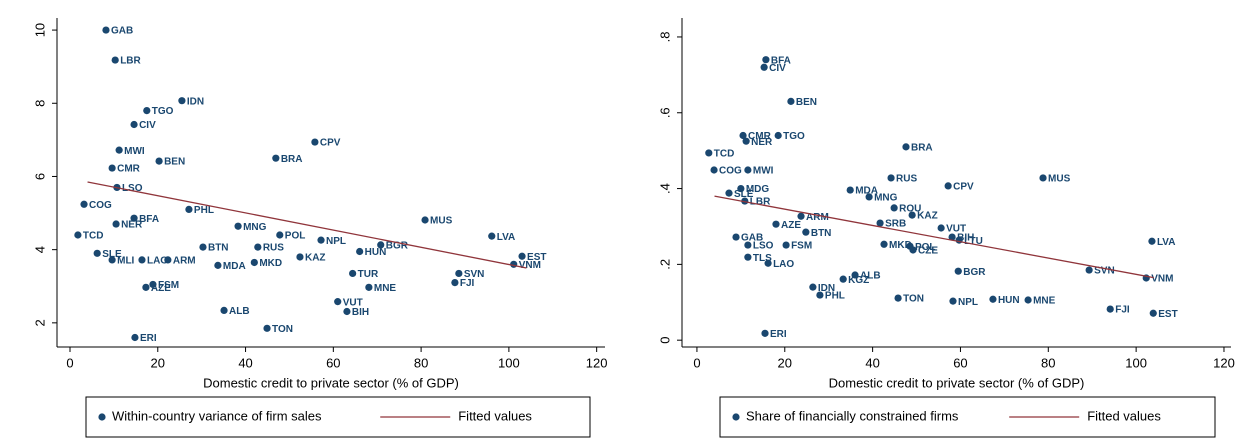 The height and width of the screenshot is (444, 1239). Describe the element at coordinates (353, 302) in the screenshot. I see `point-label: VUT` at that location.